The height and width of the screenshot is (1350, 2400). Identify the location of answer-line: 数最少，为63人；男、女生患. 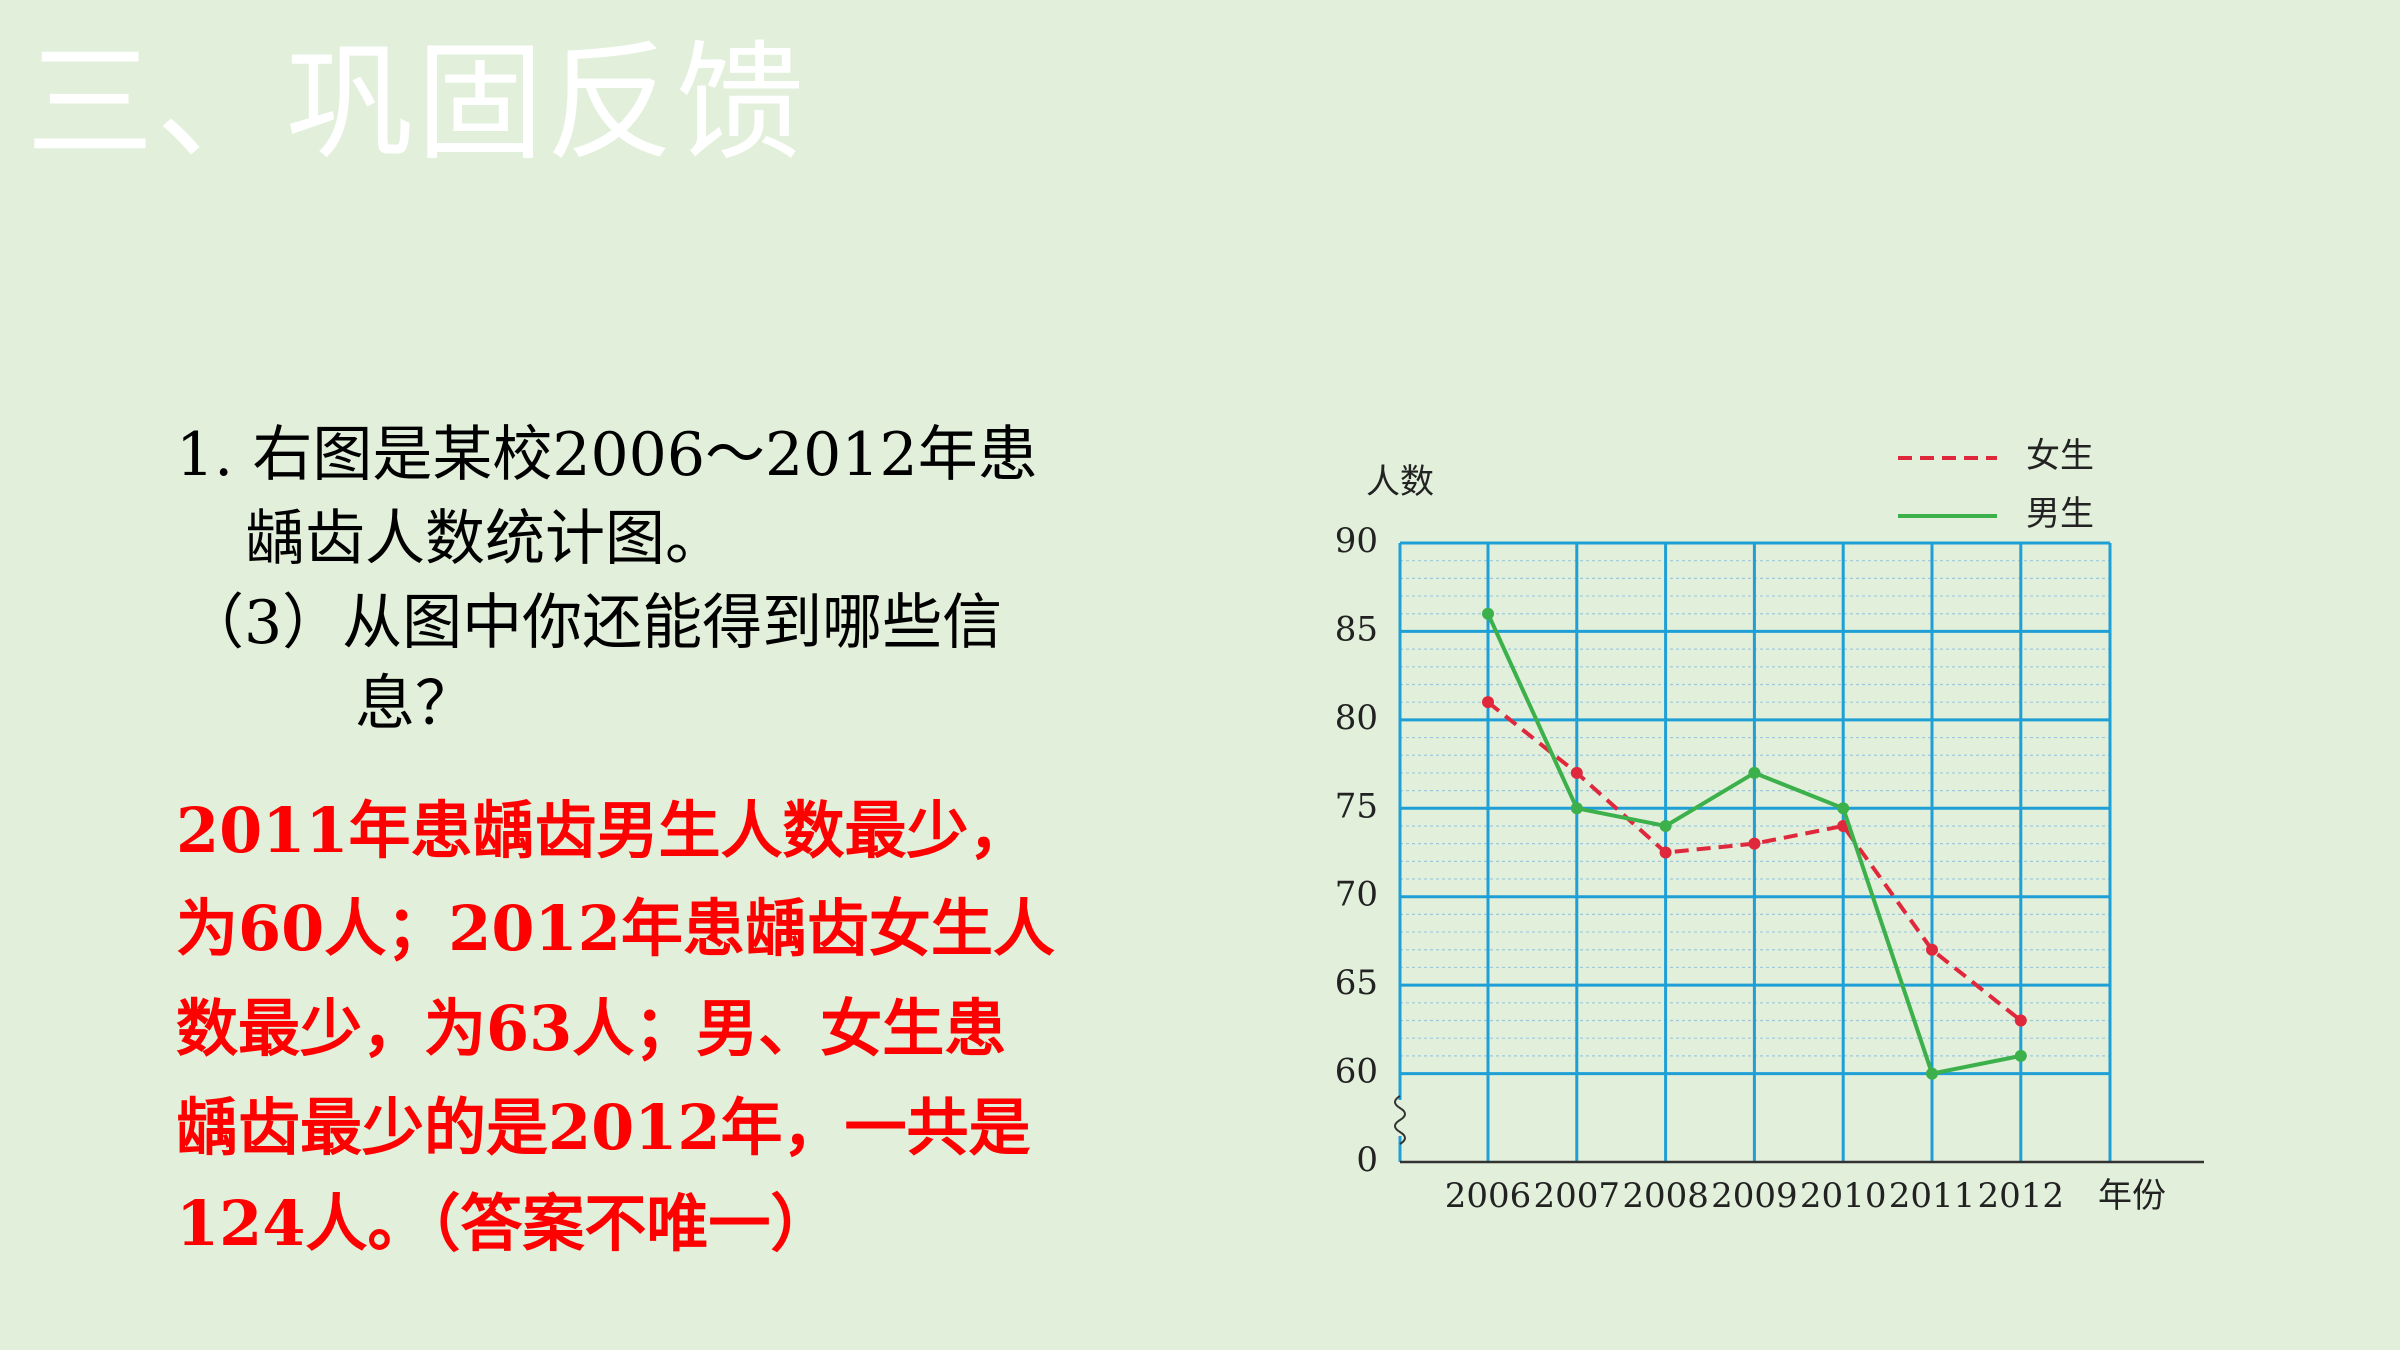
(591, 1028).